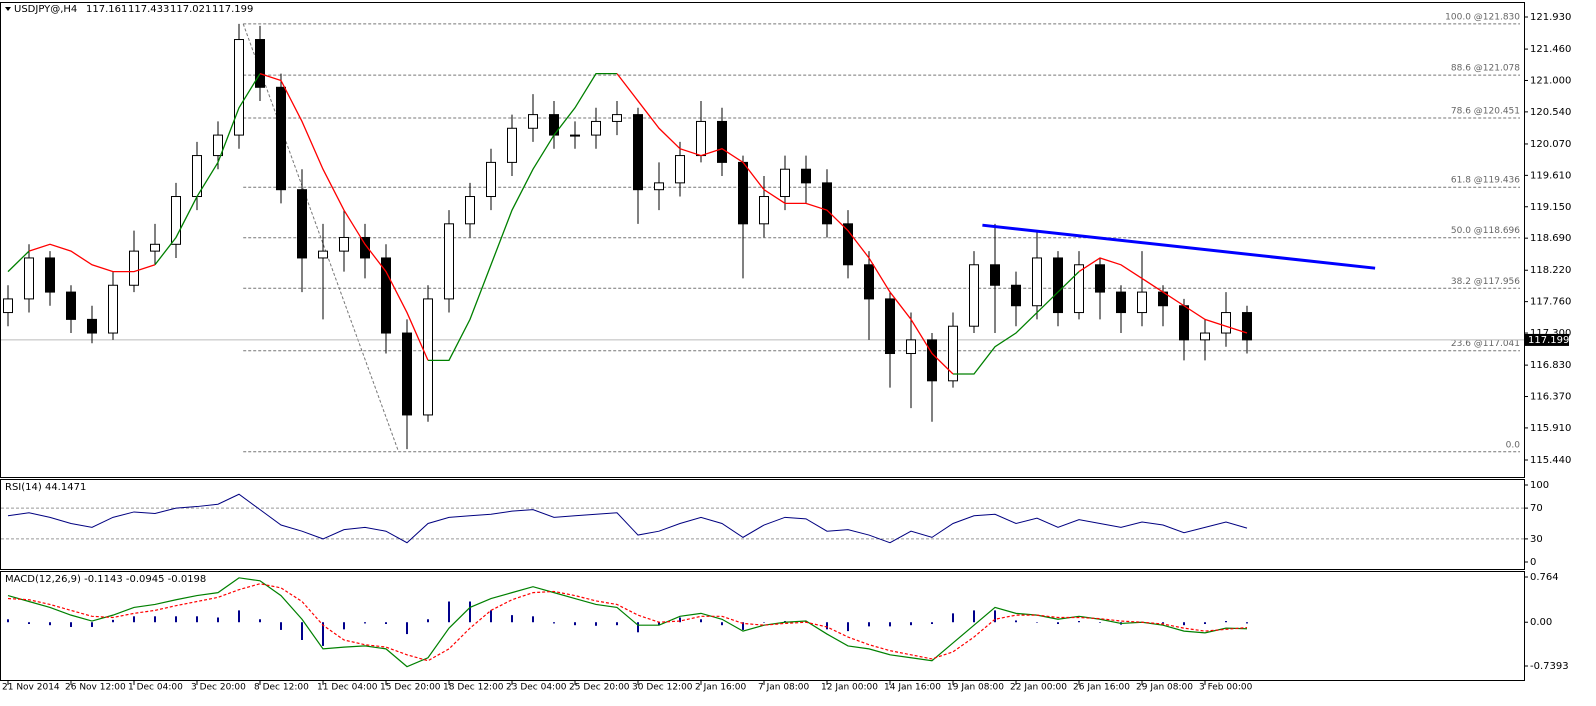 This screenshot has width=1596, height=706. I want to click on fib-label: 23.6 @117.041, so click(1485, 344).